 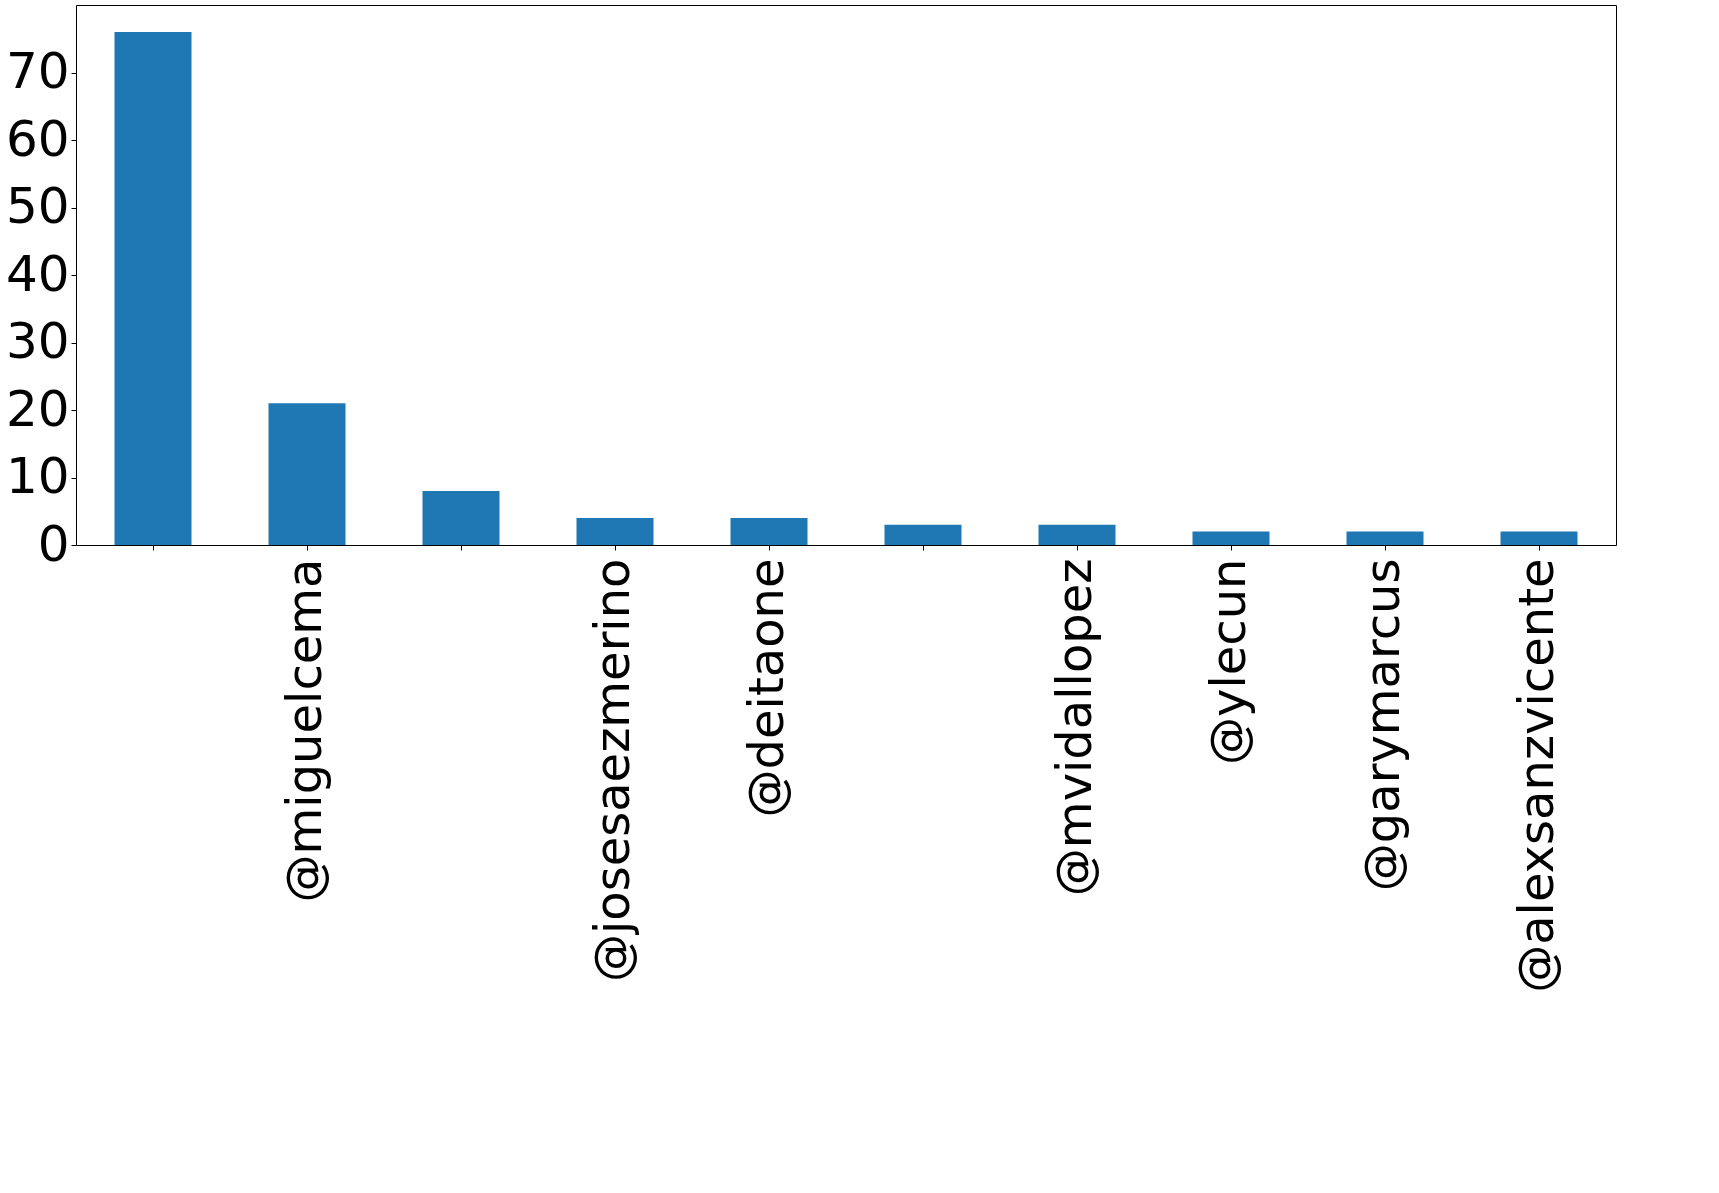 What do you see at coordinates (612, 770) in the screenshot?
I see `x-tick-label: @josesaezmerino` at bounding box center [612, 770].